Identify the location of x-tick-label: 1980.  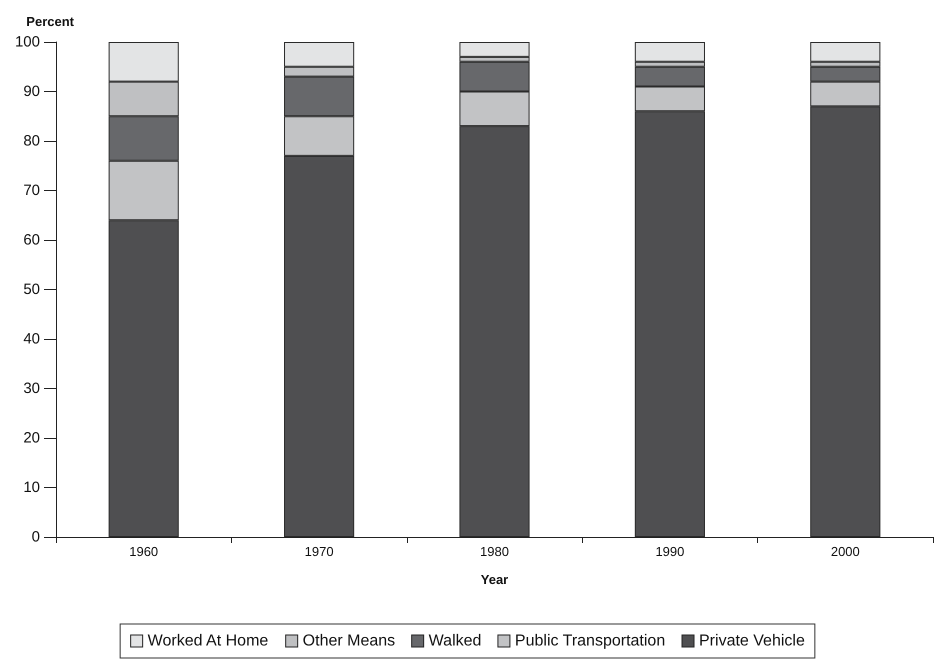
(494, 551).